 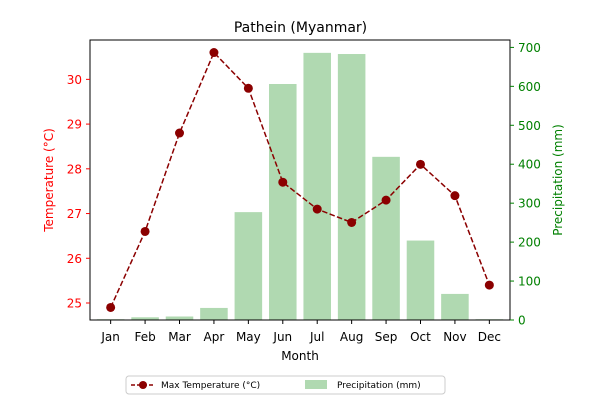 What do you see at coordinates (74, 80) in the screenshot?
I see `y-left-tick-label: 30` at bounding box center [74, 80].